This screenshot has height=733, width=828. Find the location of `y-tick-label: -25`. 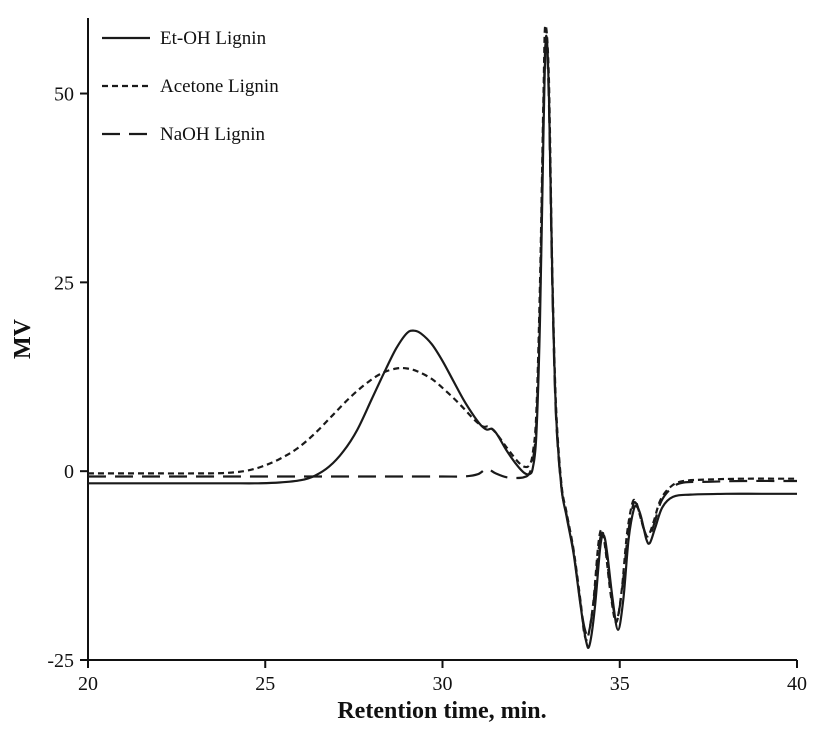

y-tick-label: -25 is located at coordinates (60, 661).